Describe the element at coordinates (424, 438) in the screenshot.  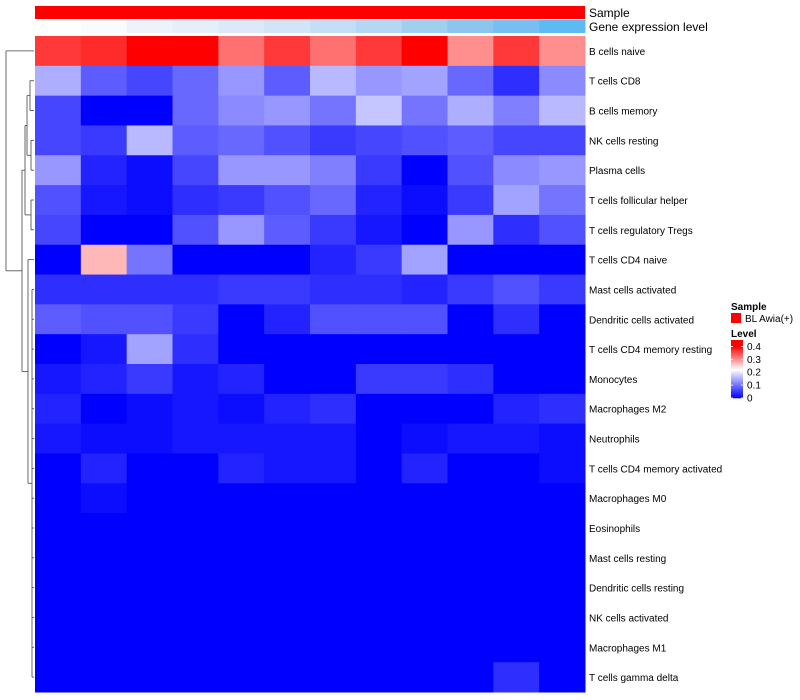
I see `heatmap-cell-r14-c9` at that location.